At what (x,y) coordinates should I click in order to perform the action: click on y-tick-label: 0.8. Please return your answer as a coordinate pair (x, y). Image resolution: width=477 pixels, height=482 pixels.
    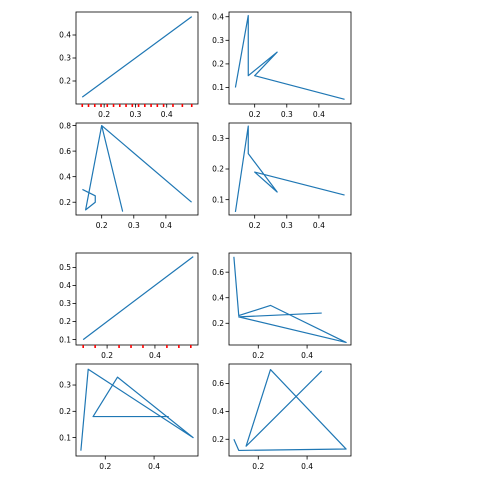
    Looking at the image, I should click on (65, 125).